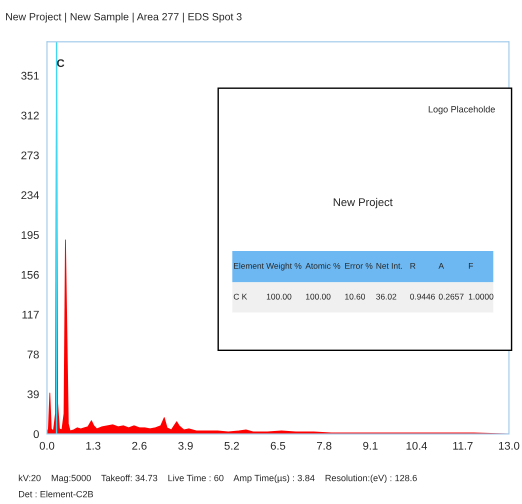 This screenshot has height=504, width=522. I want to click on x-tick-label: 3.9, so click(185, 446).